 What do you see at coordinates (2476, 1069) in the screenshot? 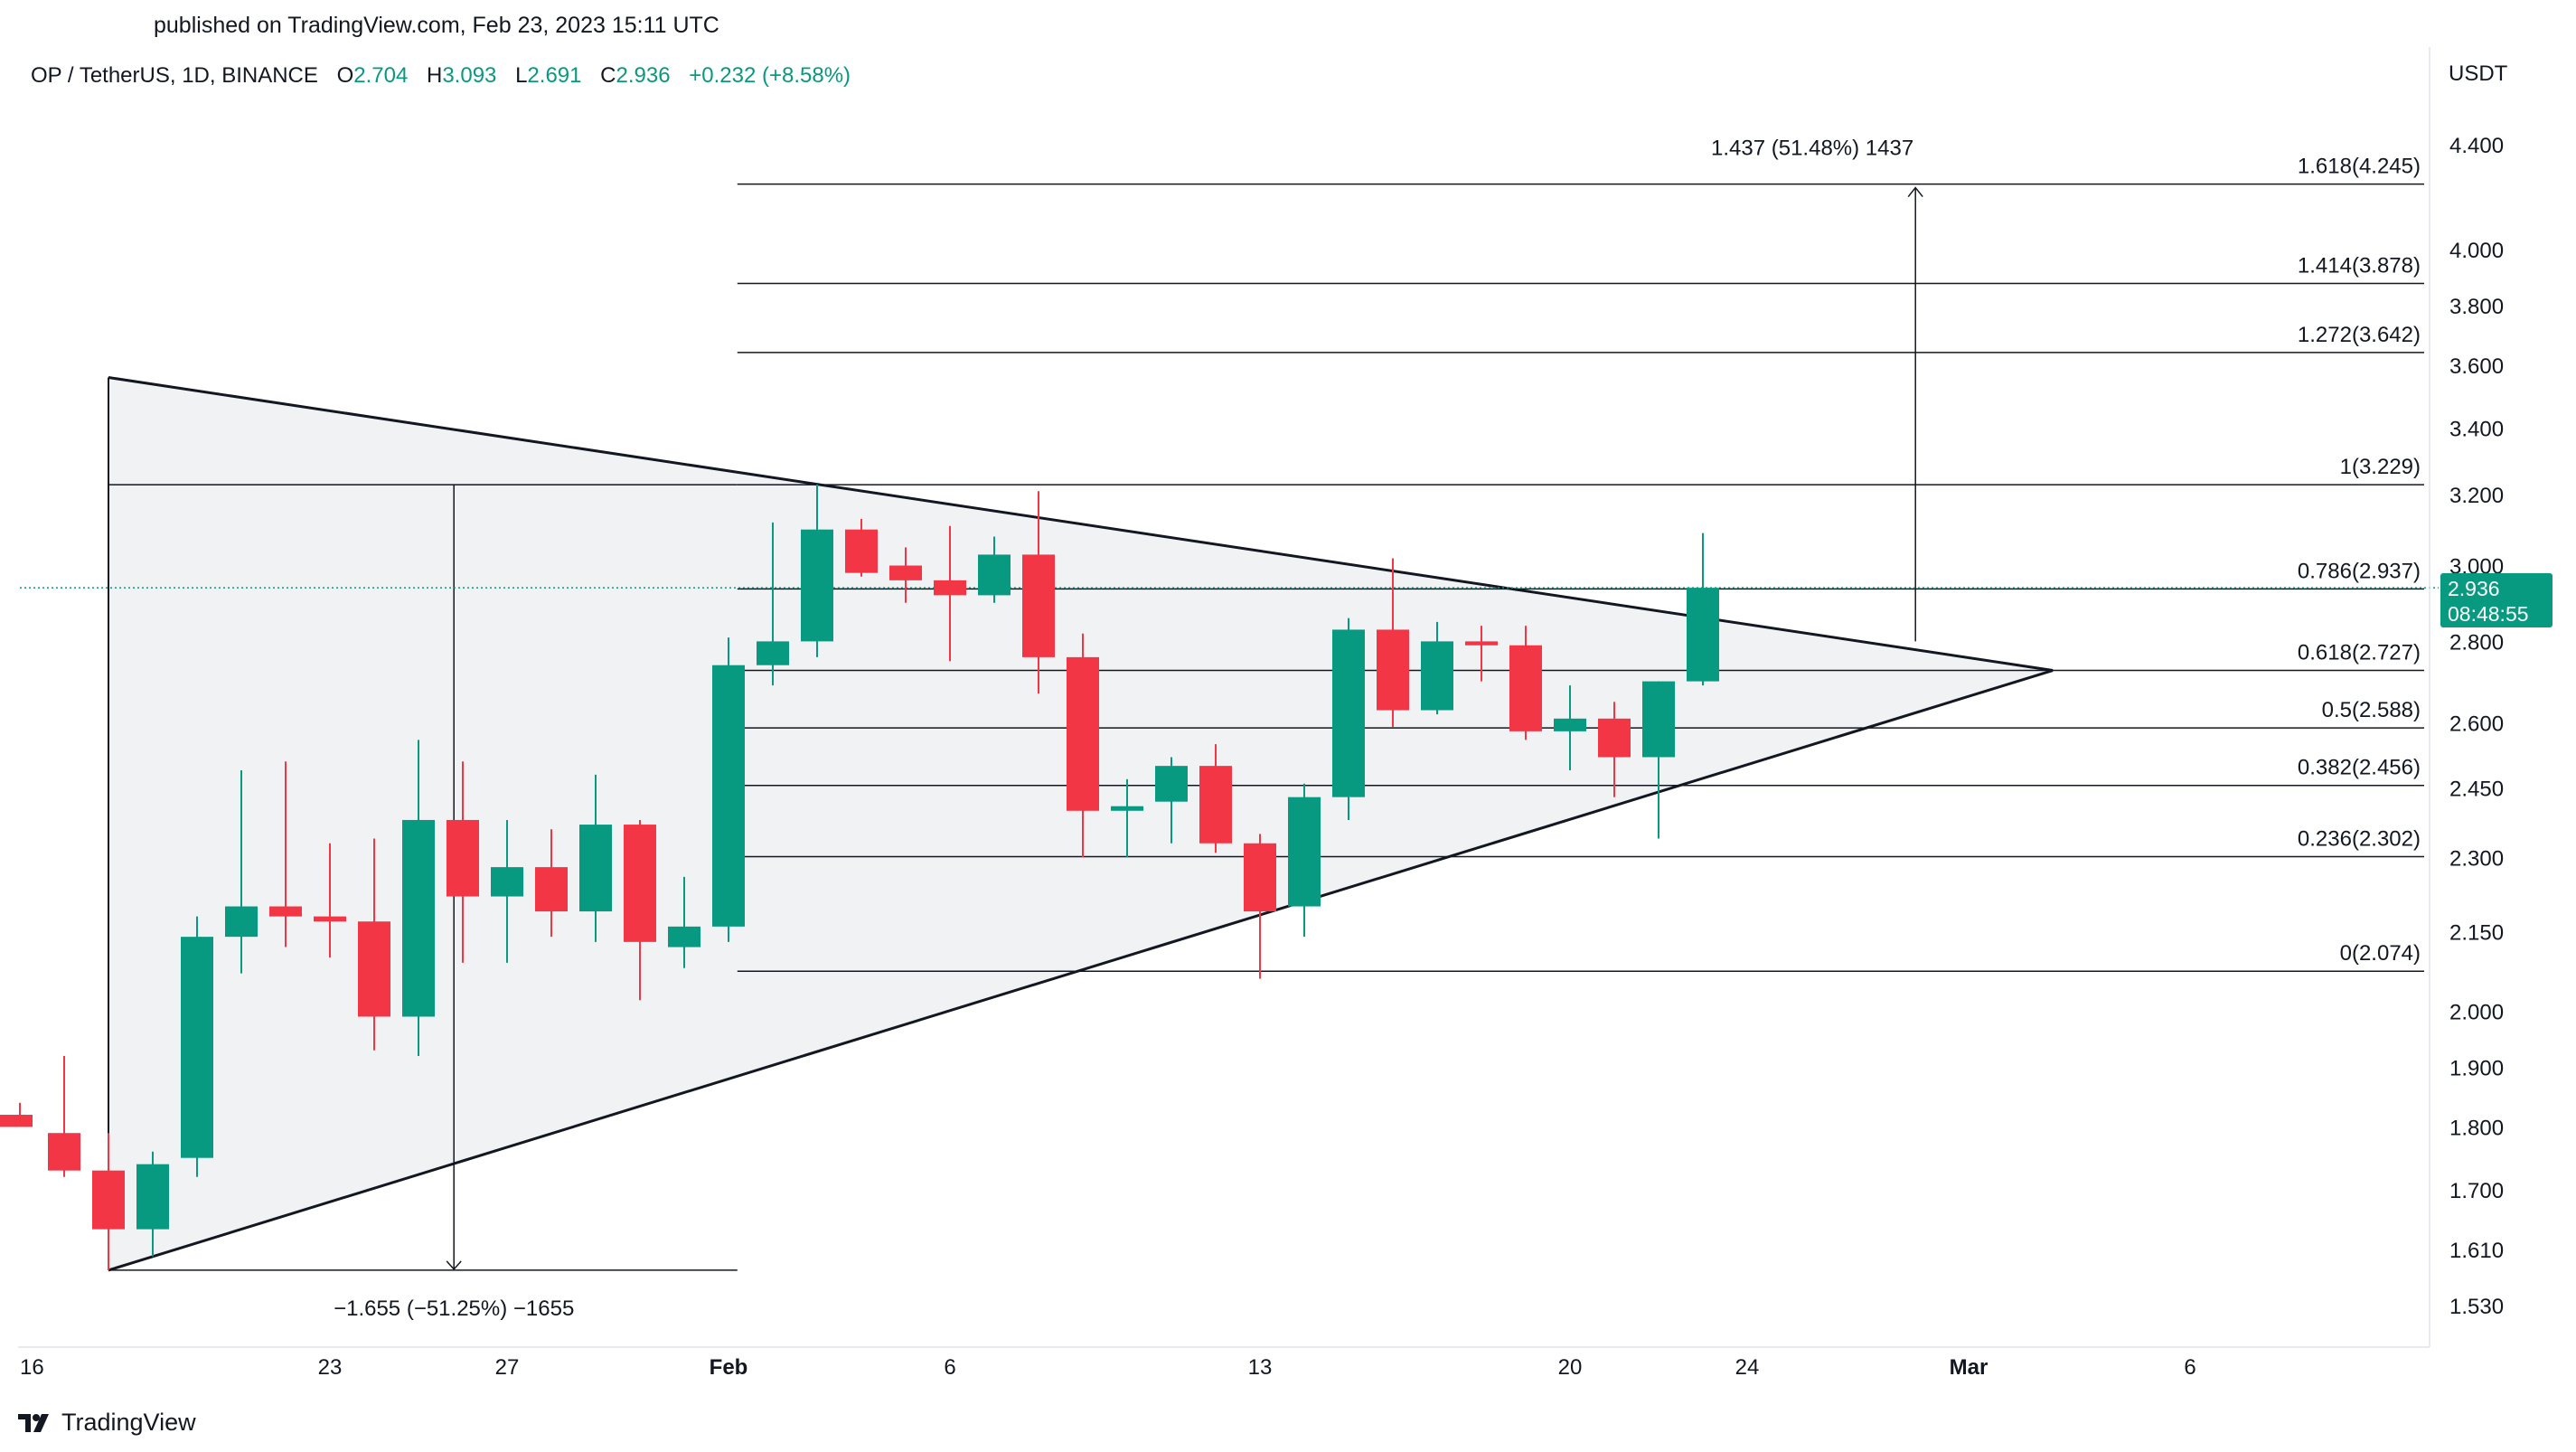
I see `price-tick-label: 1.900` at bounding box center [2476, 1069].